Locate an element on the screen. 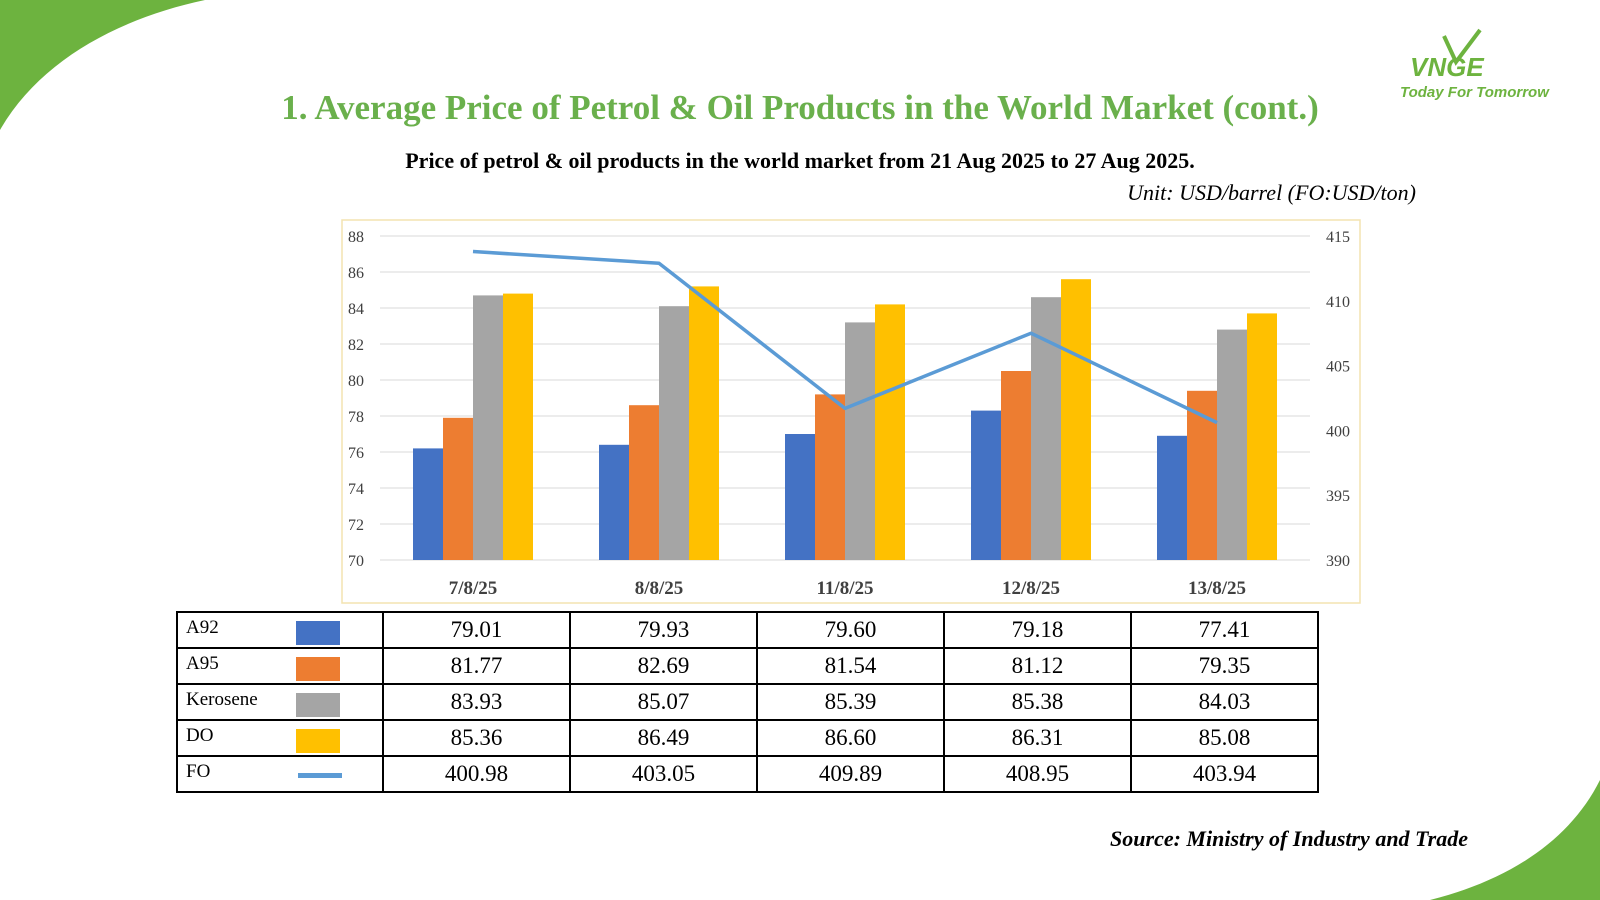 This screenshot has height=900, width=1600. y-tick-label: 78 is located at coordinates (356, 417).